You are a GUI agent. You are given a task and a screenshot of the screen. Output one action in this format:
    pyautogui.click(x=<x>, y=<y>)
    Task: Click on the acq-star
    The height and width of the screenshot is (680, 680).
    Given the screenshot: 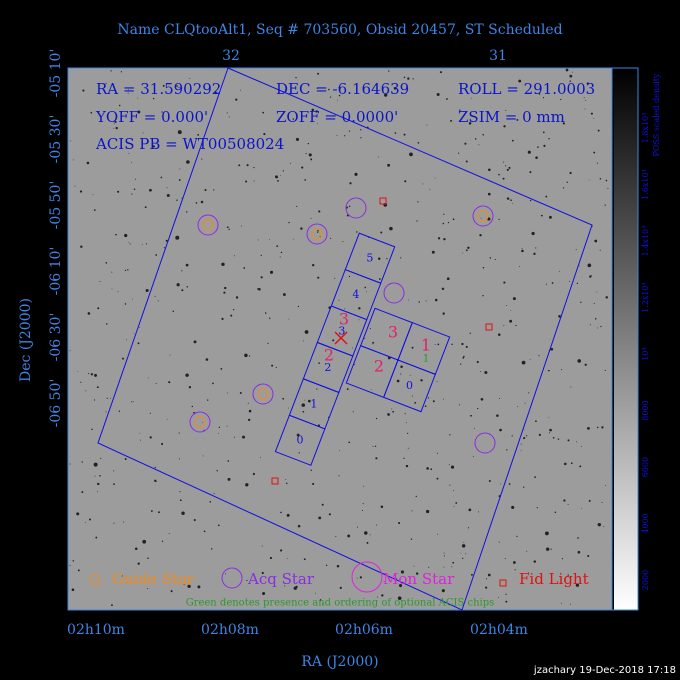 What is the action you would take?
    pyautogui.click(x=317, y=234)
    